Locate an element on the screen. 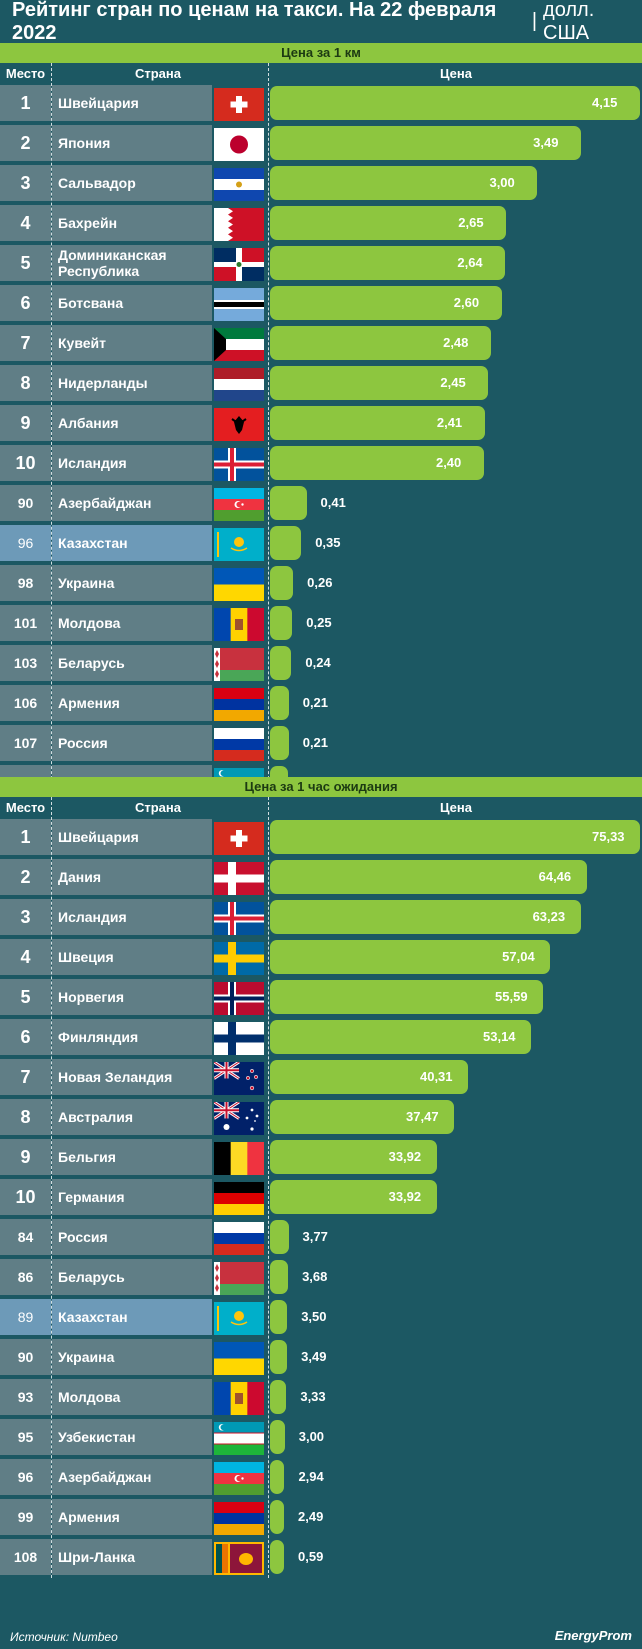  header-price: Цена is located at coordinates (456, 807).